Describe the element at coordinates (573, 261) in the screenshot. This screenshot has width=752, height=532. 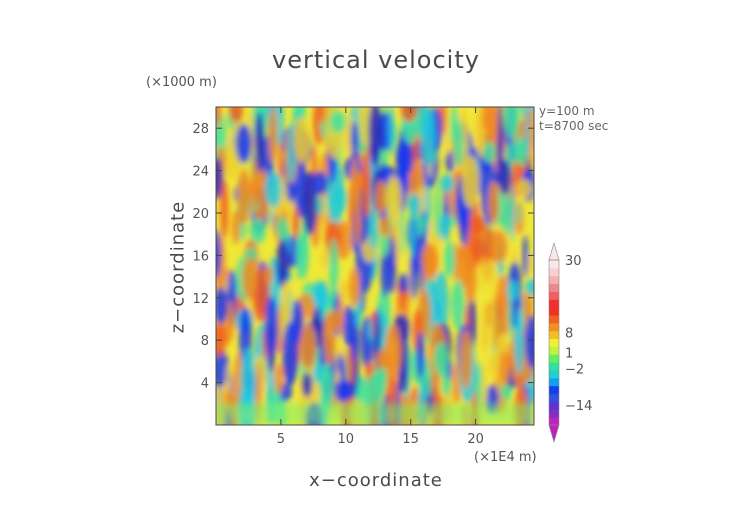
I see `colorbar-label: 30` at that location.